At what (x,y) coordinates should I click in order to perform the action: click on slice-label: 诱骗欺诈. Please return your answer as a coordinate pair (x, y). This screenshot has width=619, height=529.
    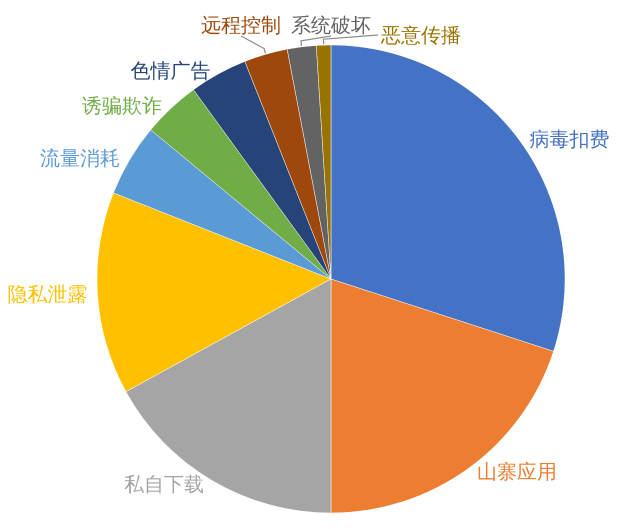
    Looking at the image, I should click on (122, 106).